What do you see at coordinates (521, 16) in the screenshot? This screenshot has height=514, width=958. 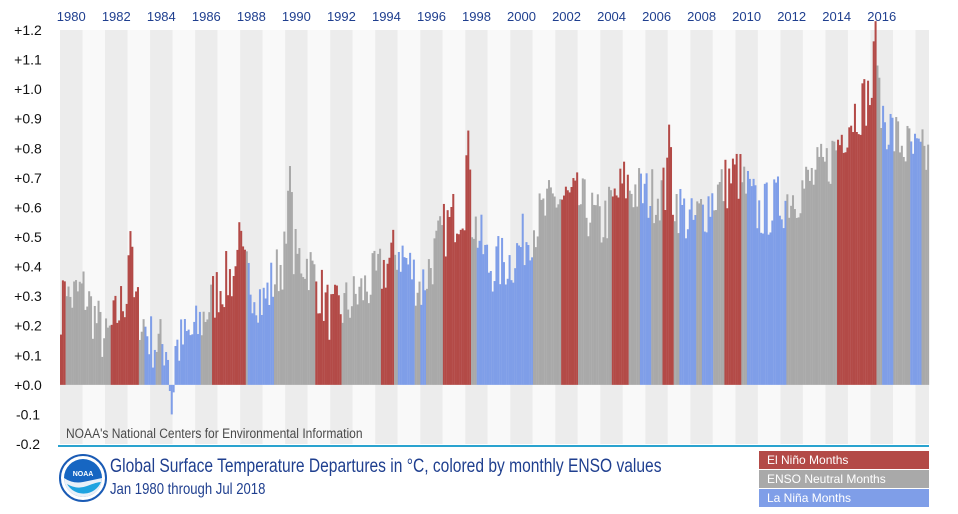 I see `x-tick-label: 2000` at bounding box center [521, 16].